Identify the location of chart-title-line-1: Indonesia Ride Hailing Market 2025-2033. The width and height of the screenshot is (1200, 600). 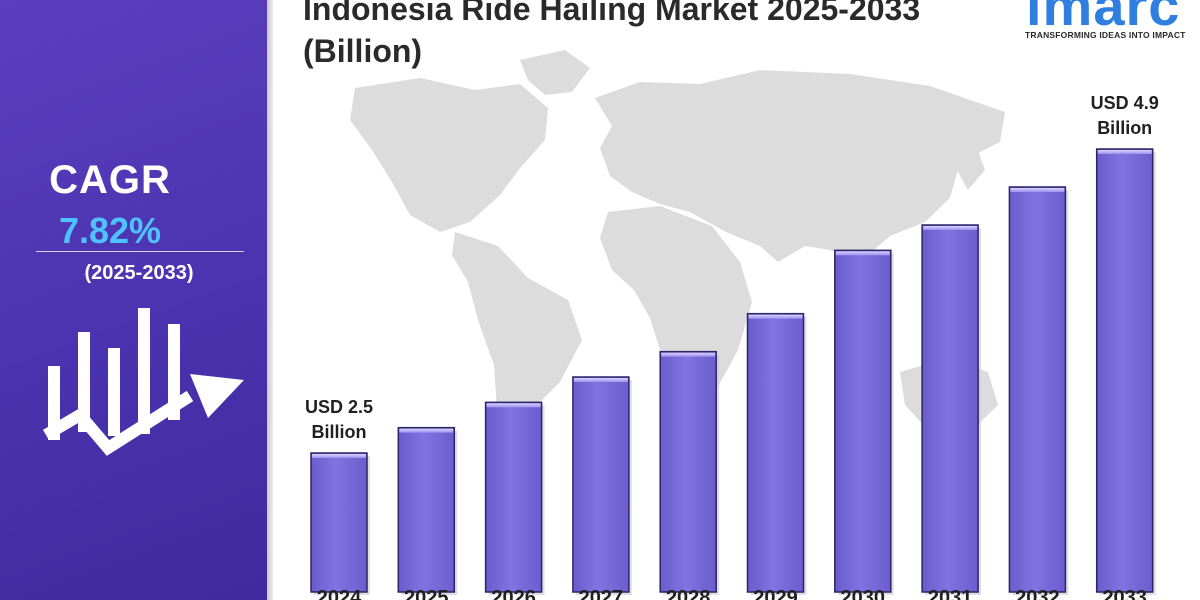
(612, 13).